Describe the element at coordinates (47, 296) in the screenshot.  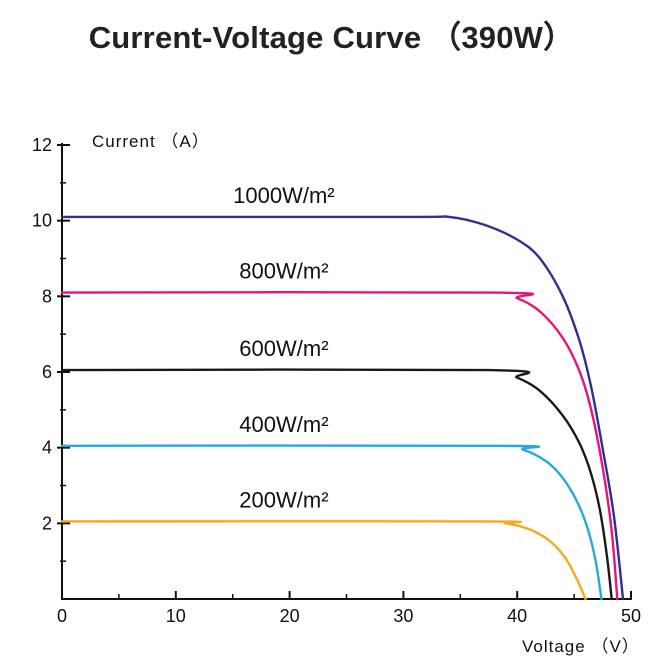
I see `y-tick-label: 8` at that location.